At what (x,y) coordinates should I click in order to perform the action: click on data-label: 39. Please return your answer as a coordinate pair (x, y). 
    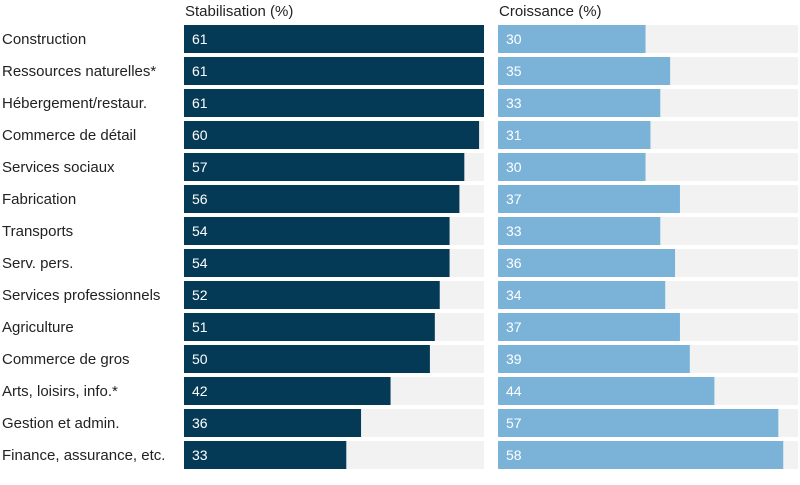
    Looking at the image, I should click on (514, 359).